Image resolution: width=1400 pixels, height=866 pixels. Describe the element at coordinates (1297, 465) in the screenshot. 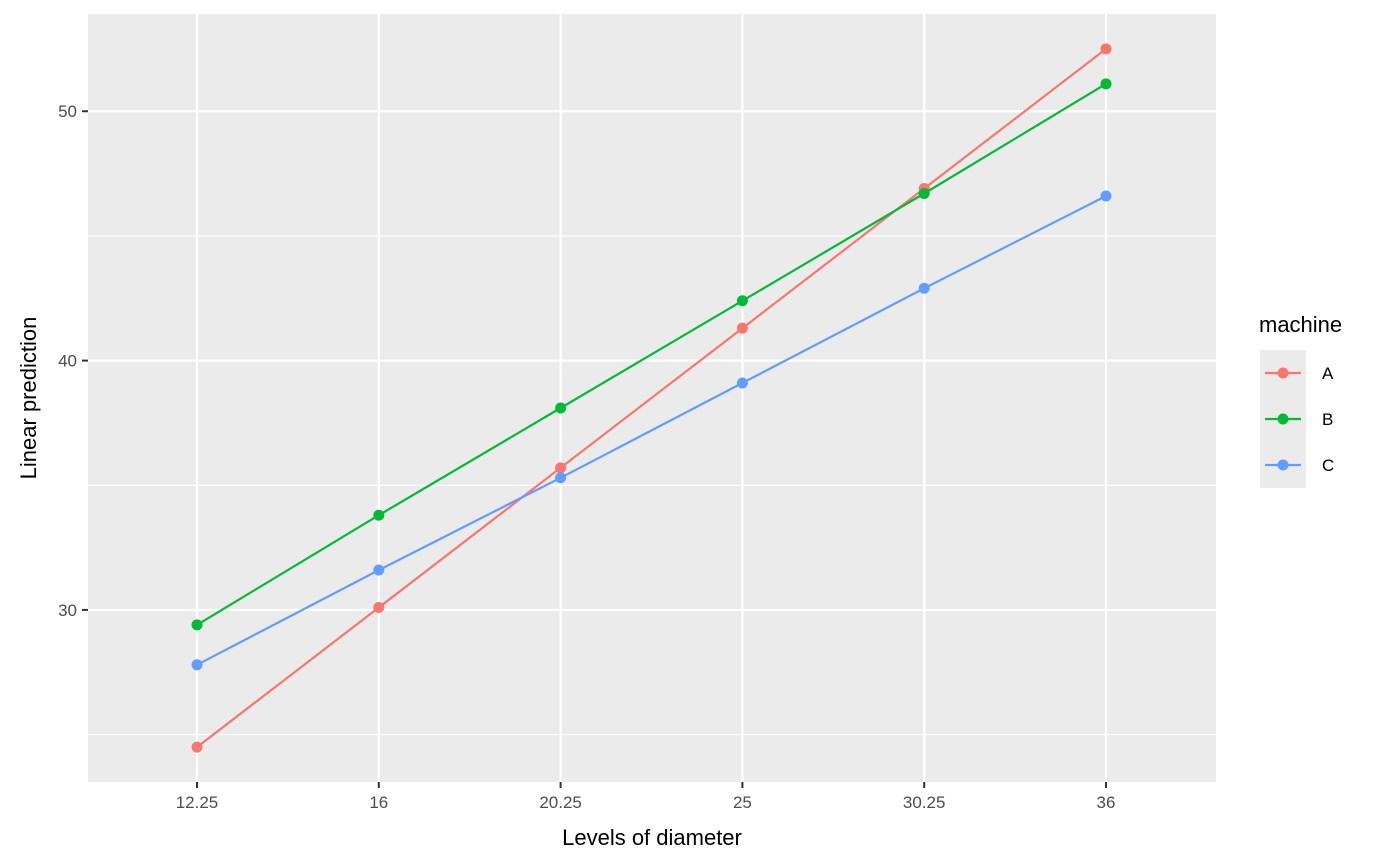

I see `legend-item-C: C` at that location.